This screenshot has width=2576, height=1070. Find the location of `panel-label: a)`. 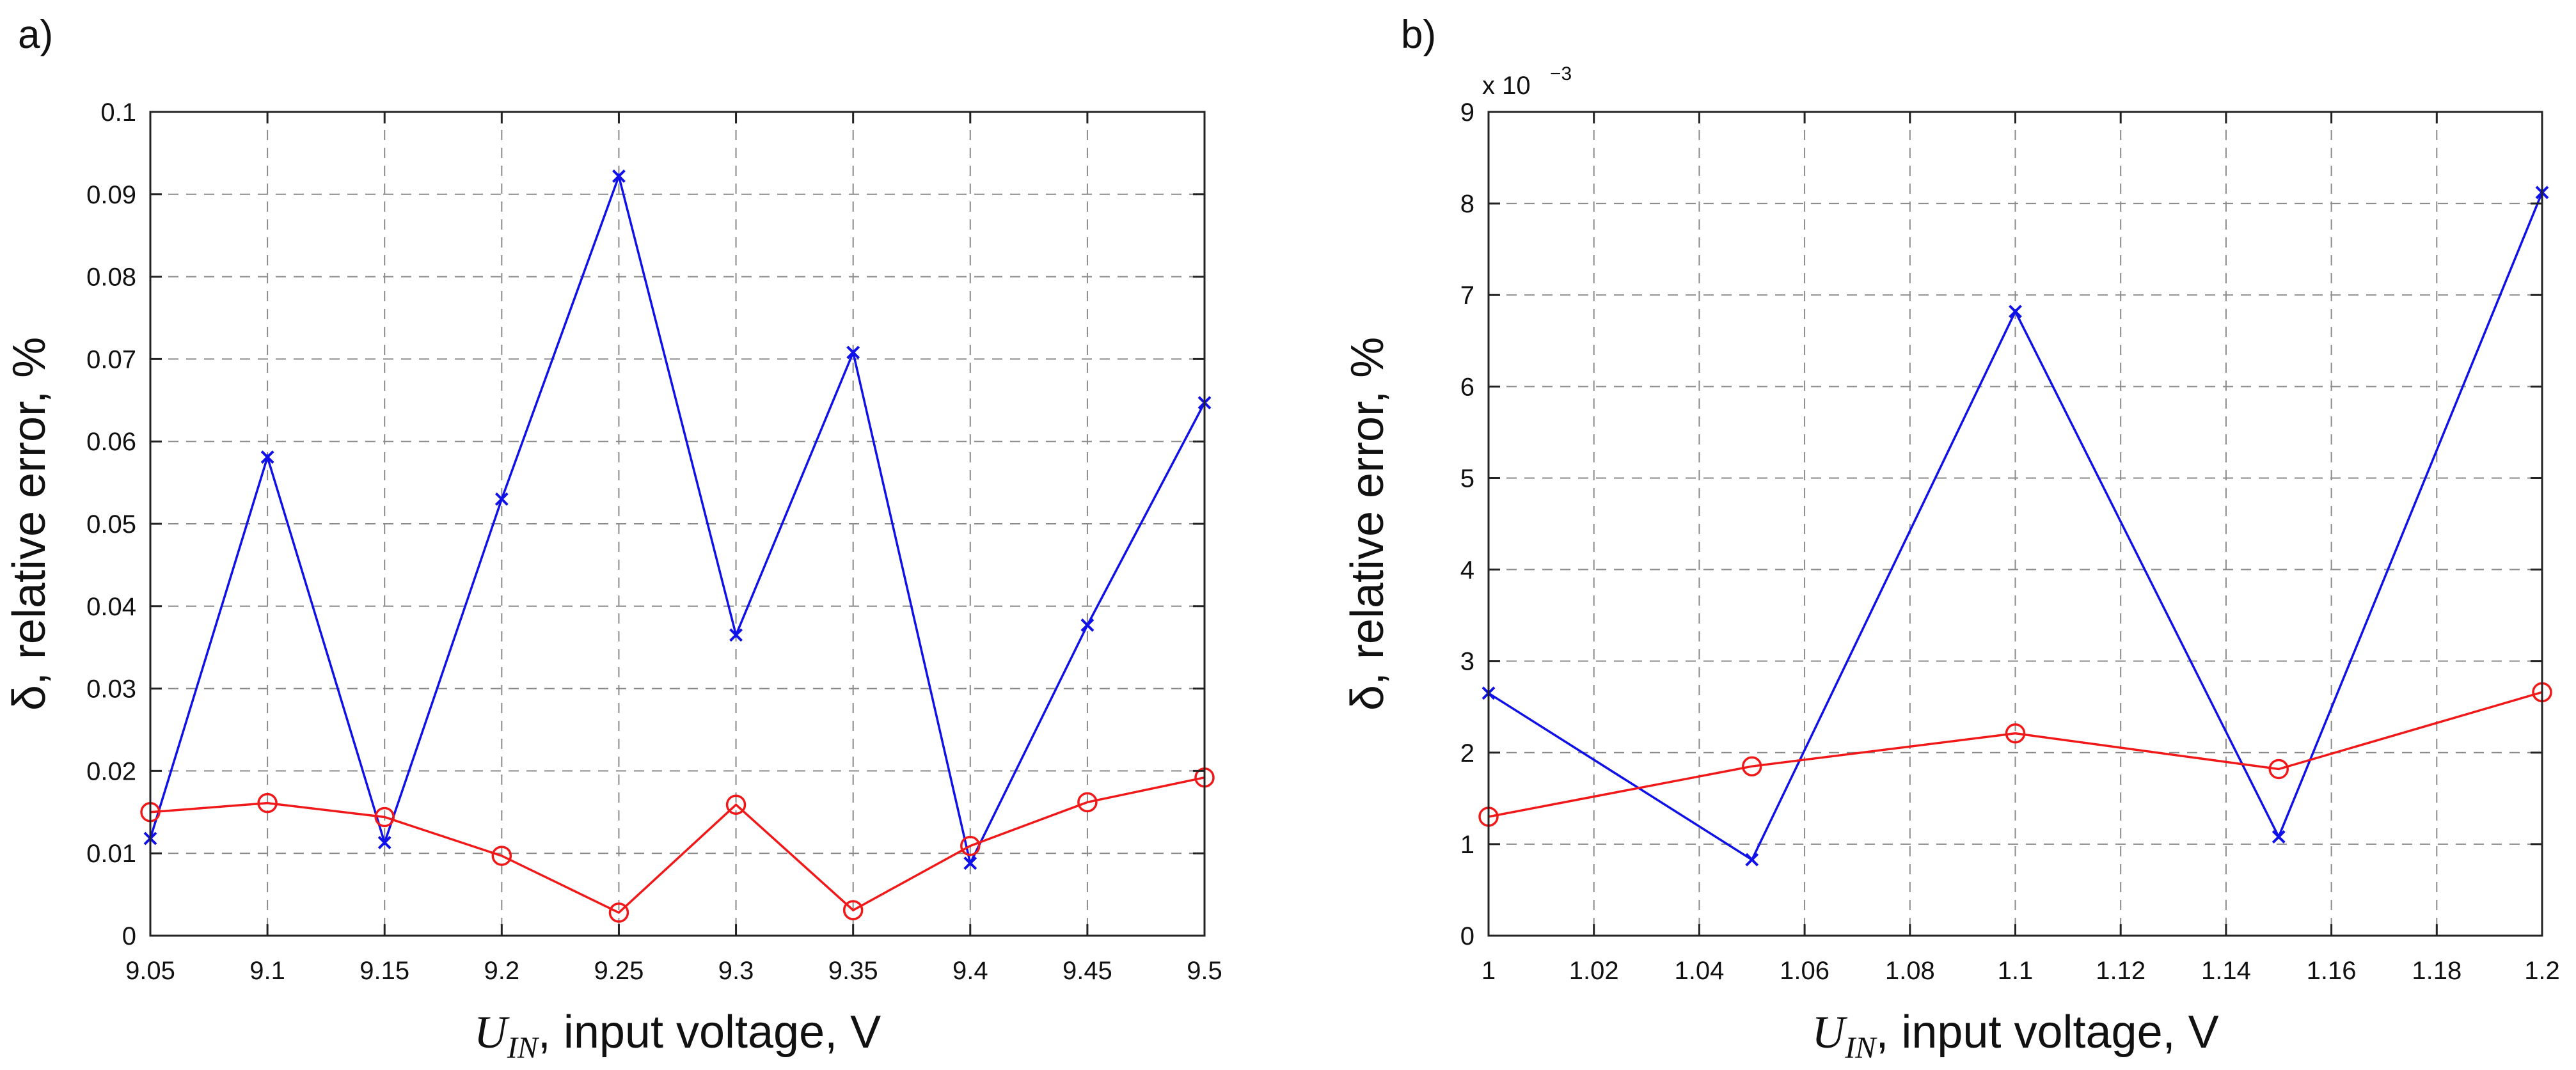

panel-label: a) is located at coordinates (35, 35).